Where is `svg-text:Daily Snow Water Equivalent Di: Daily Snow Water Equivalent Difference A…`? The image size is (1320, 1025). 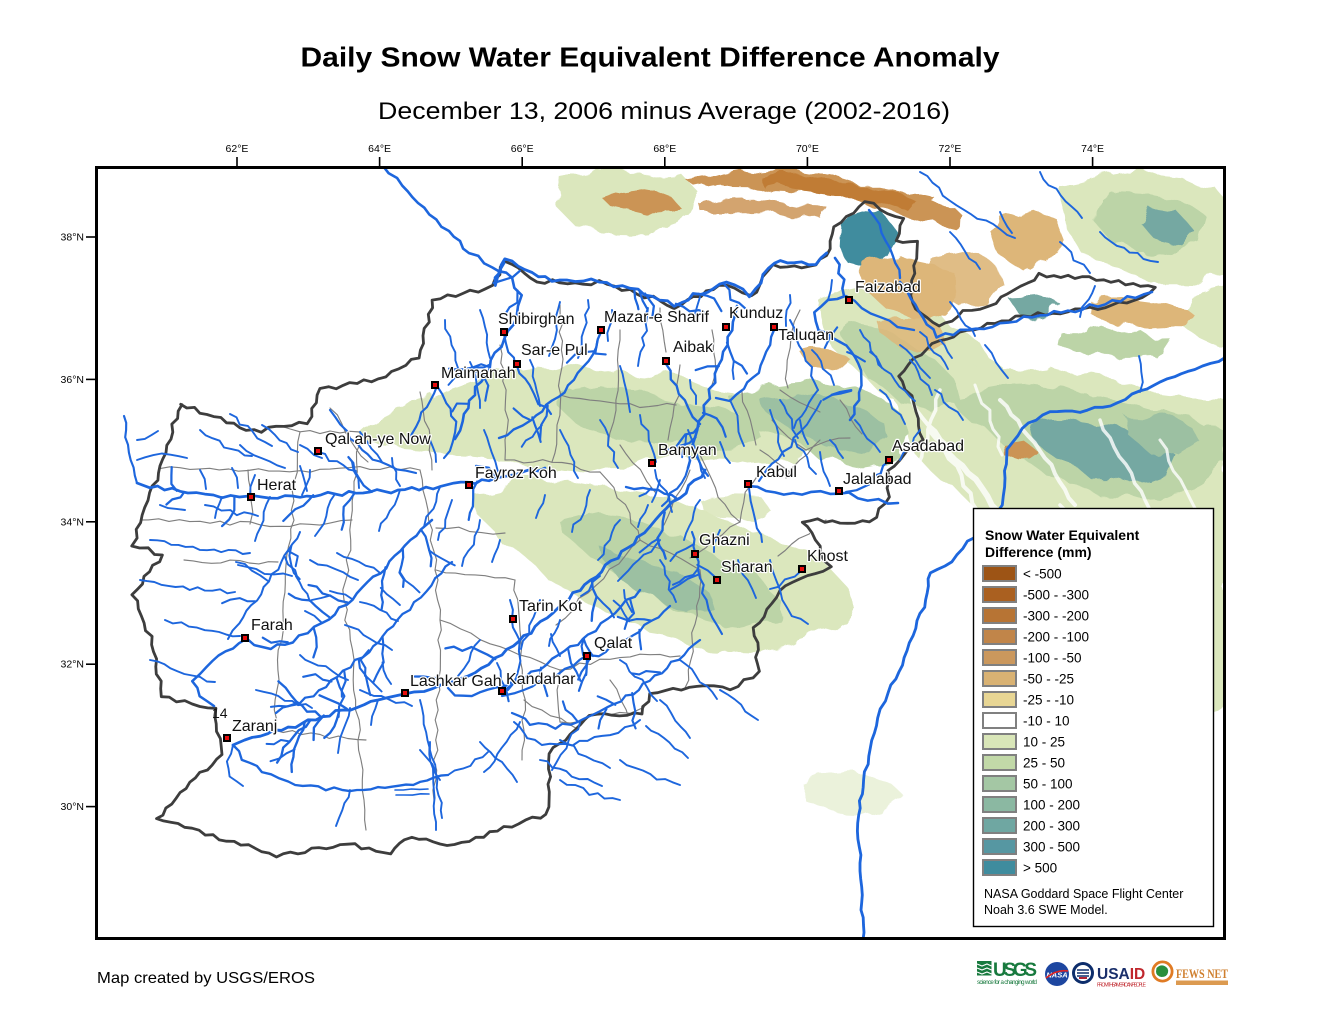
svg-text:Daily Snow Water Equivalent Di: Daily Snow Water Equivalent Difference A… is located at coordinates (650, 57).